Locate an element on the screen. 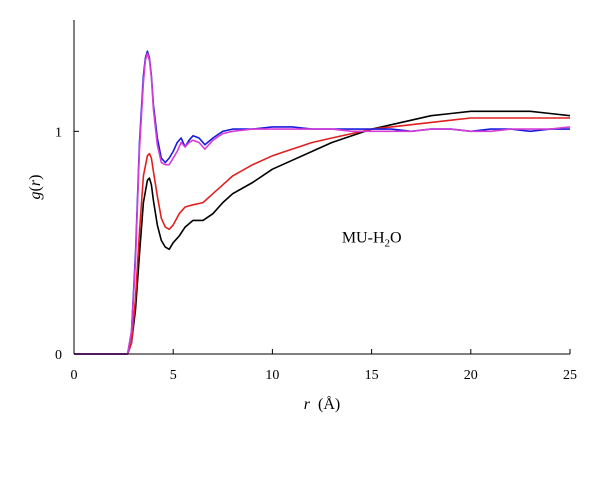 This screenshot has width=600, height=483. y-axis-label-open: ( is located at coordinates (35, 188).